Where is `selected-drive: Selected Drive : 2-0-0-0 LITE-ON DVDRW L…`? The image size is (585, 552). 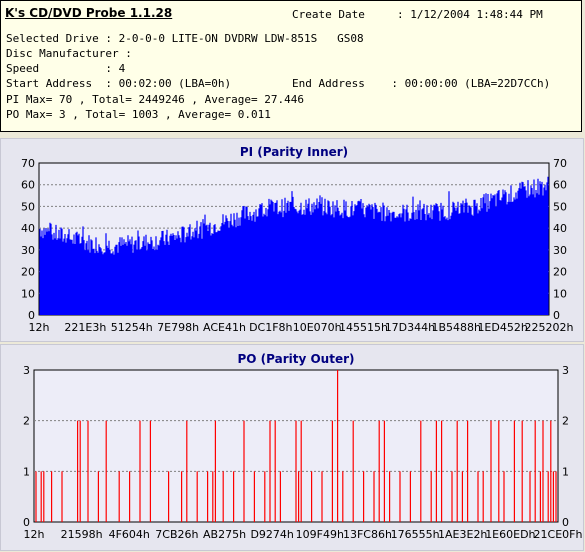
selected-drive: Selected Drive : 2-0-0-0 LITE-ON DVDRW L… is located at coordinates (185, 38).